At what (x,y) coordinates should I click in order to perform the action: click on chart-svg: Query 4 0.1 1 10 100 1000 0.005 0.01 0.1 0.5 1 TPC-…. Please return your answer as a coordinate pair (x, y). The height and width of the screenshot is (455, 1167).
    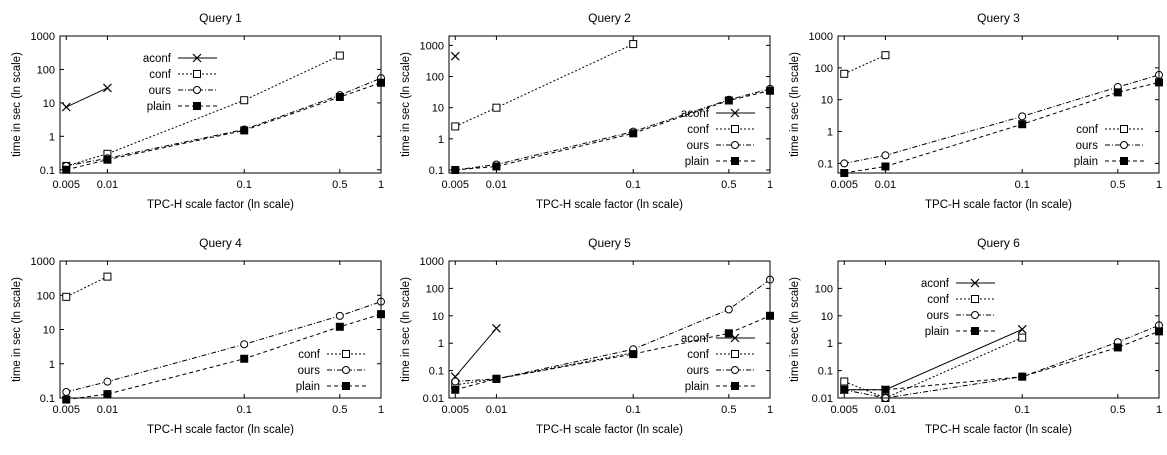
    Looking at the image, I should click on (198, 336).